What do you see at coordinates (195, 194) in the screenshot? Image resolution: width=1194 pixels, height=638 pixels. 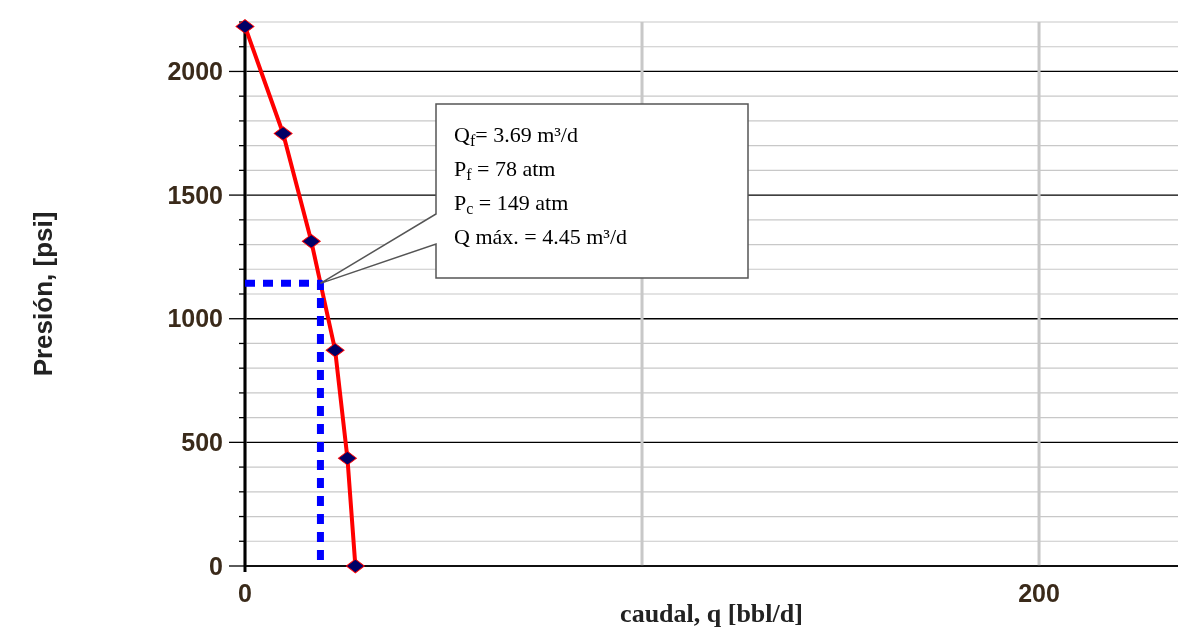 I see `y-tick-label: 1500` at bounding box center [195, 194].